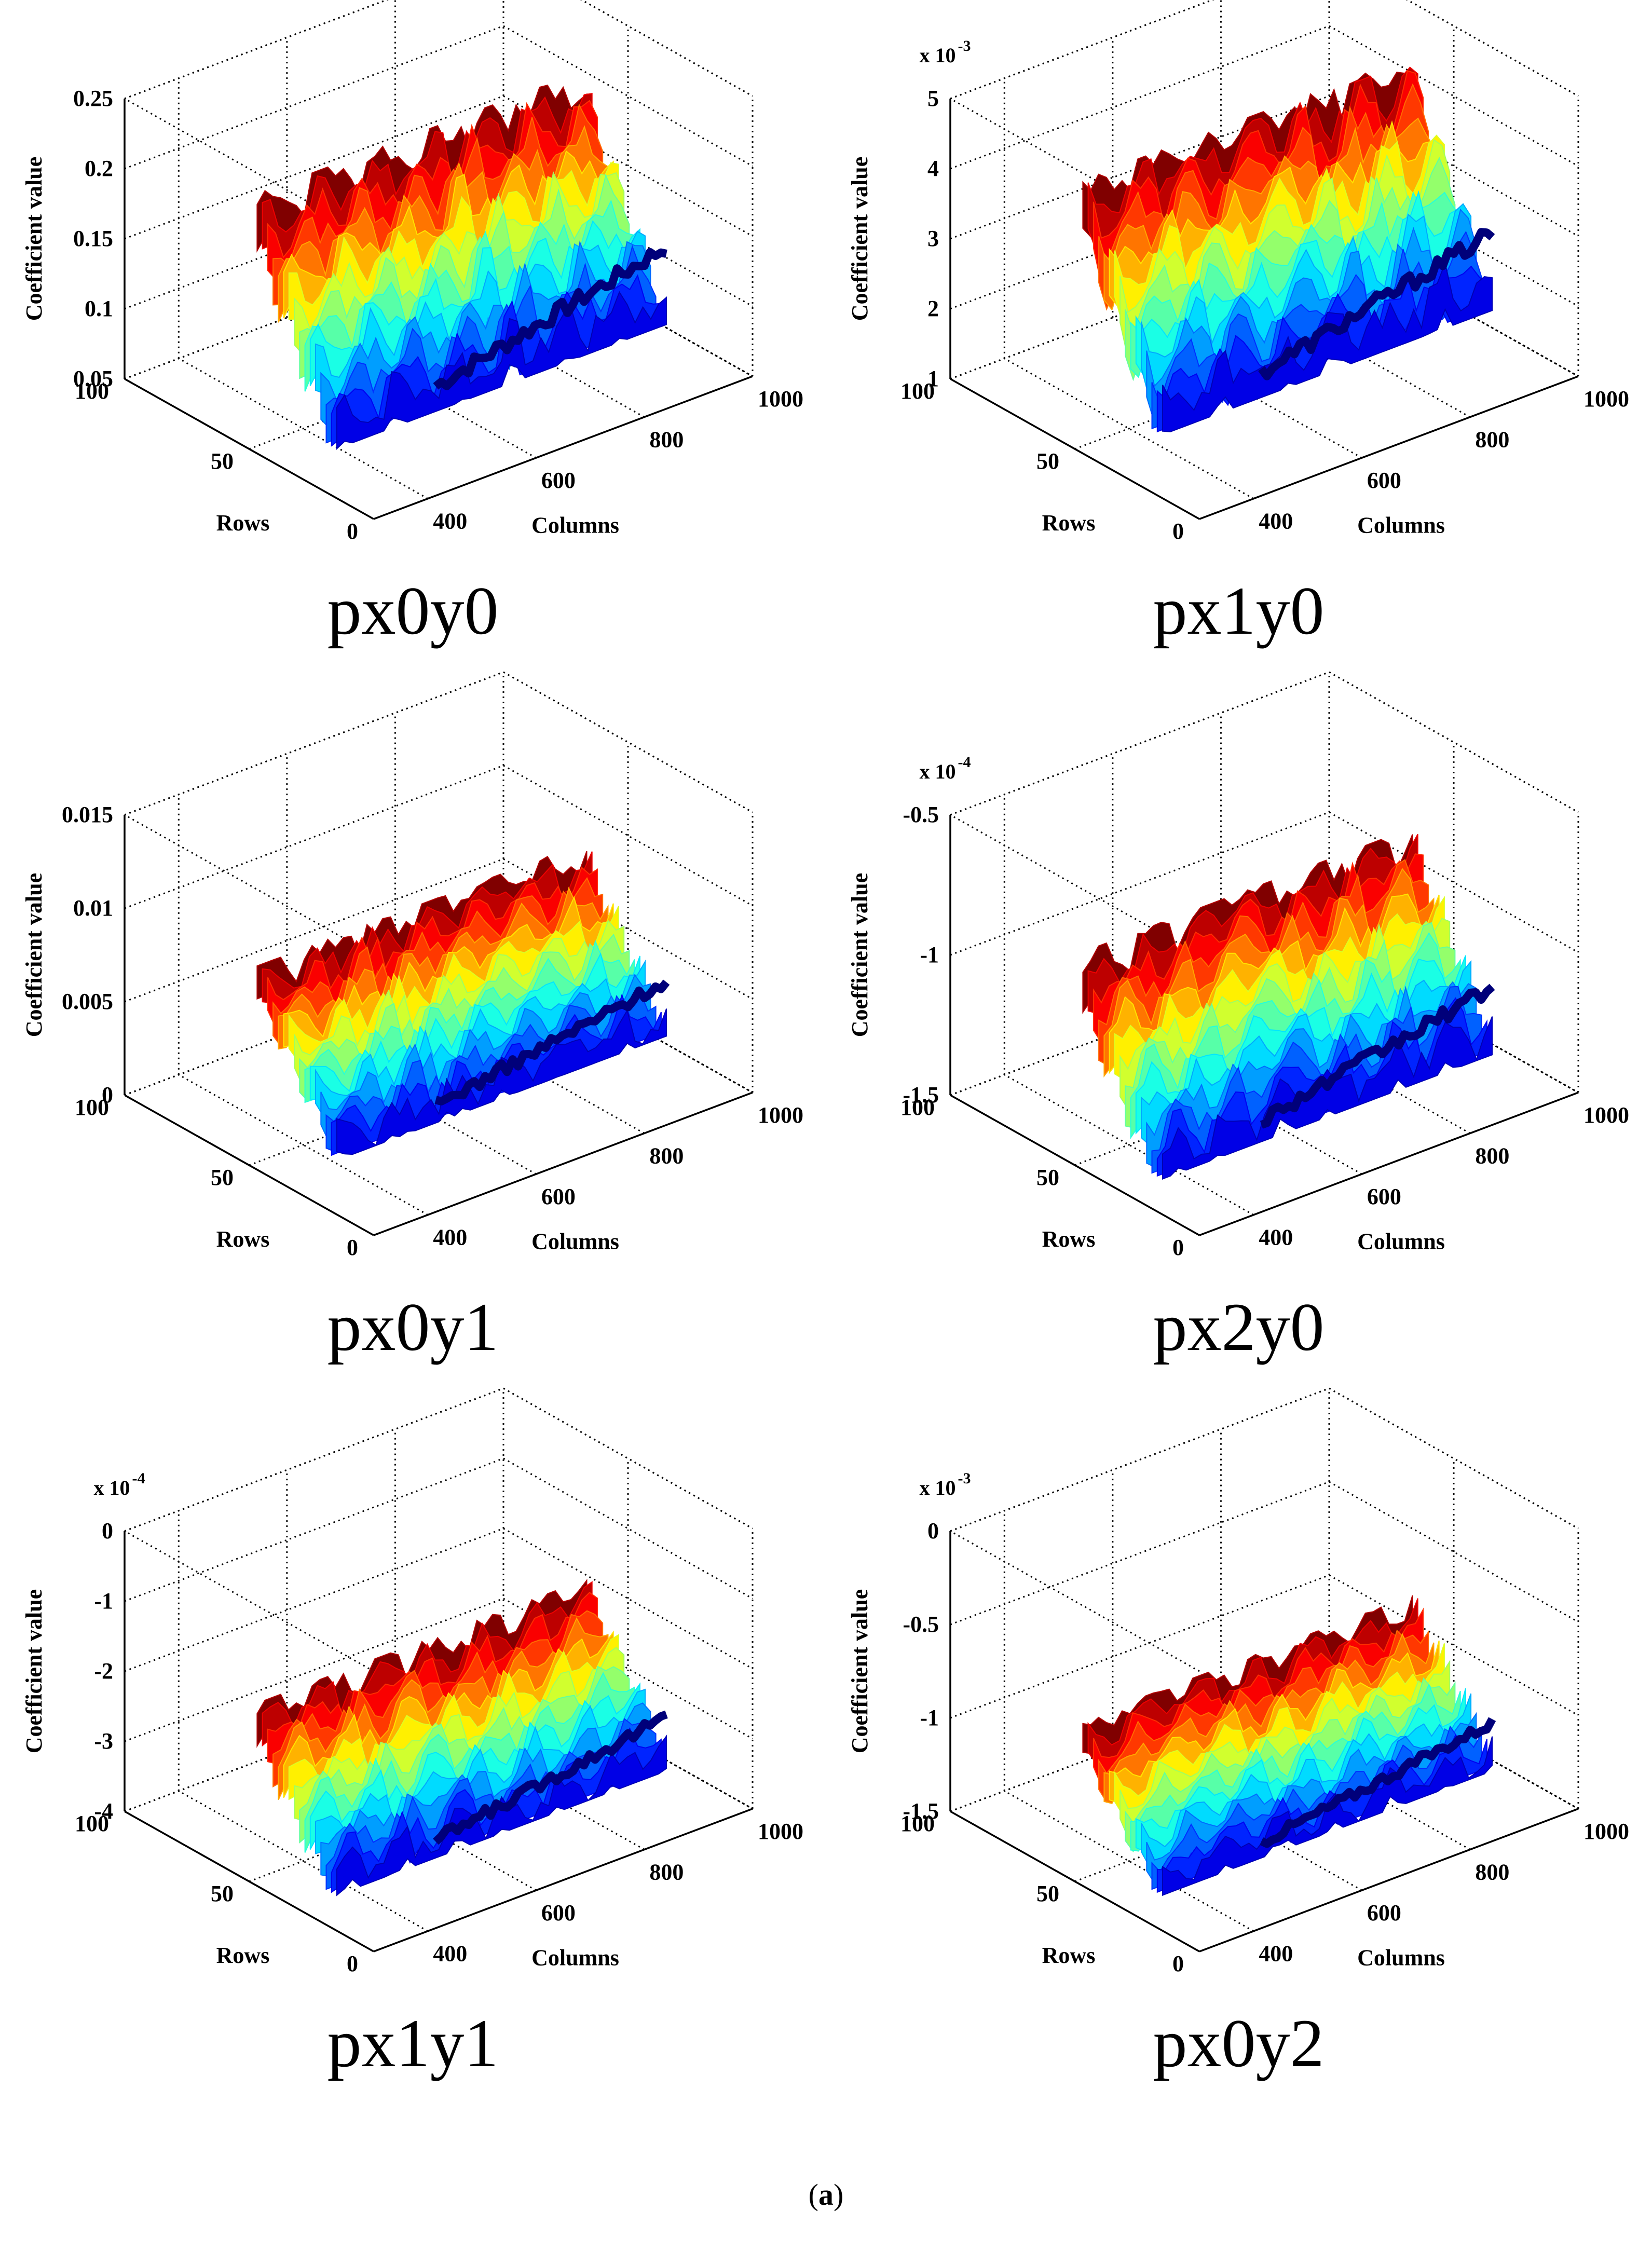 The width and height of the screenshot is (1652, 2252). I want to click on z-tick-label: 1, so click(933, 378).